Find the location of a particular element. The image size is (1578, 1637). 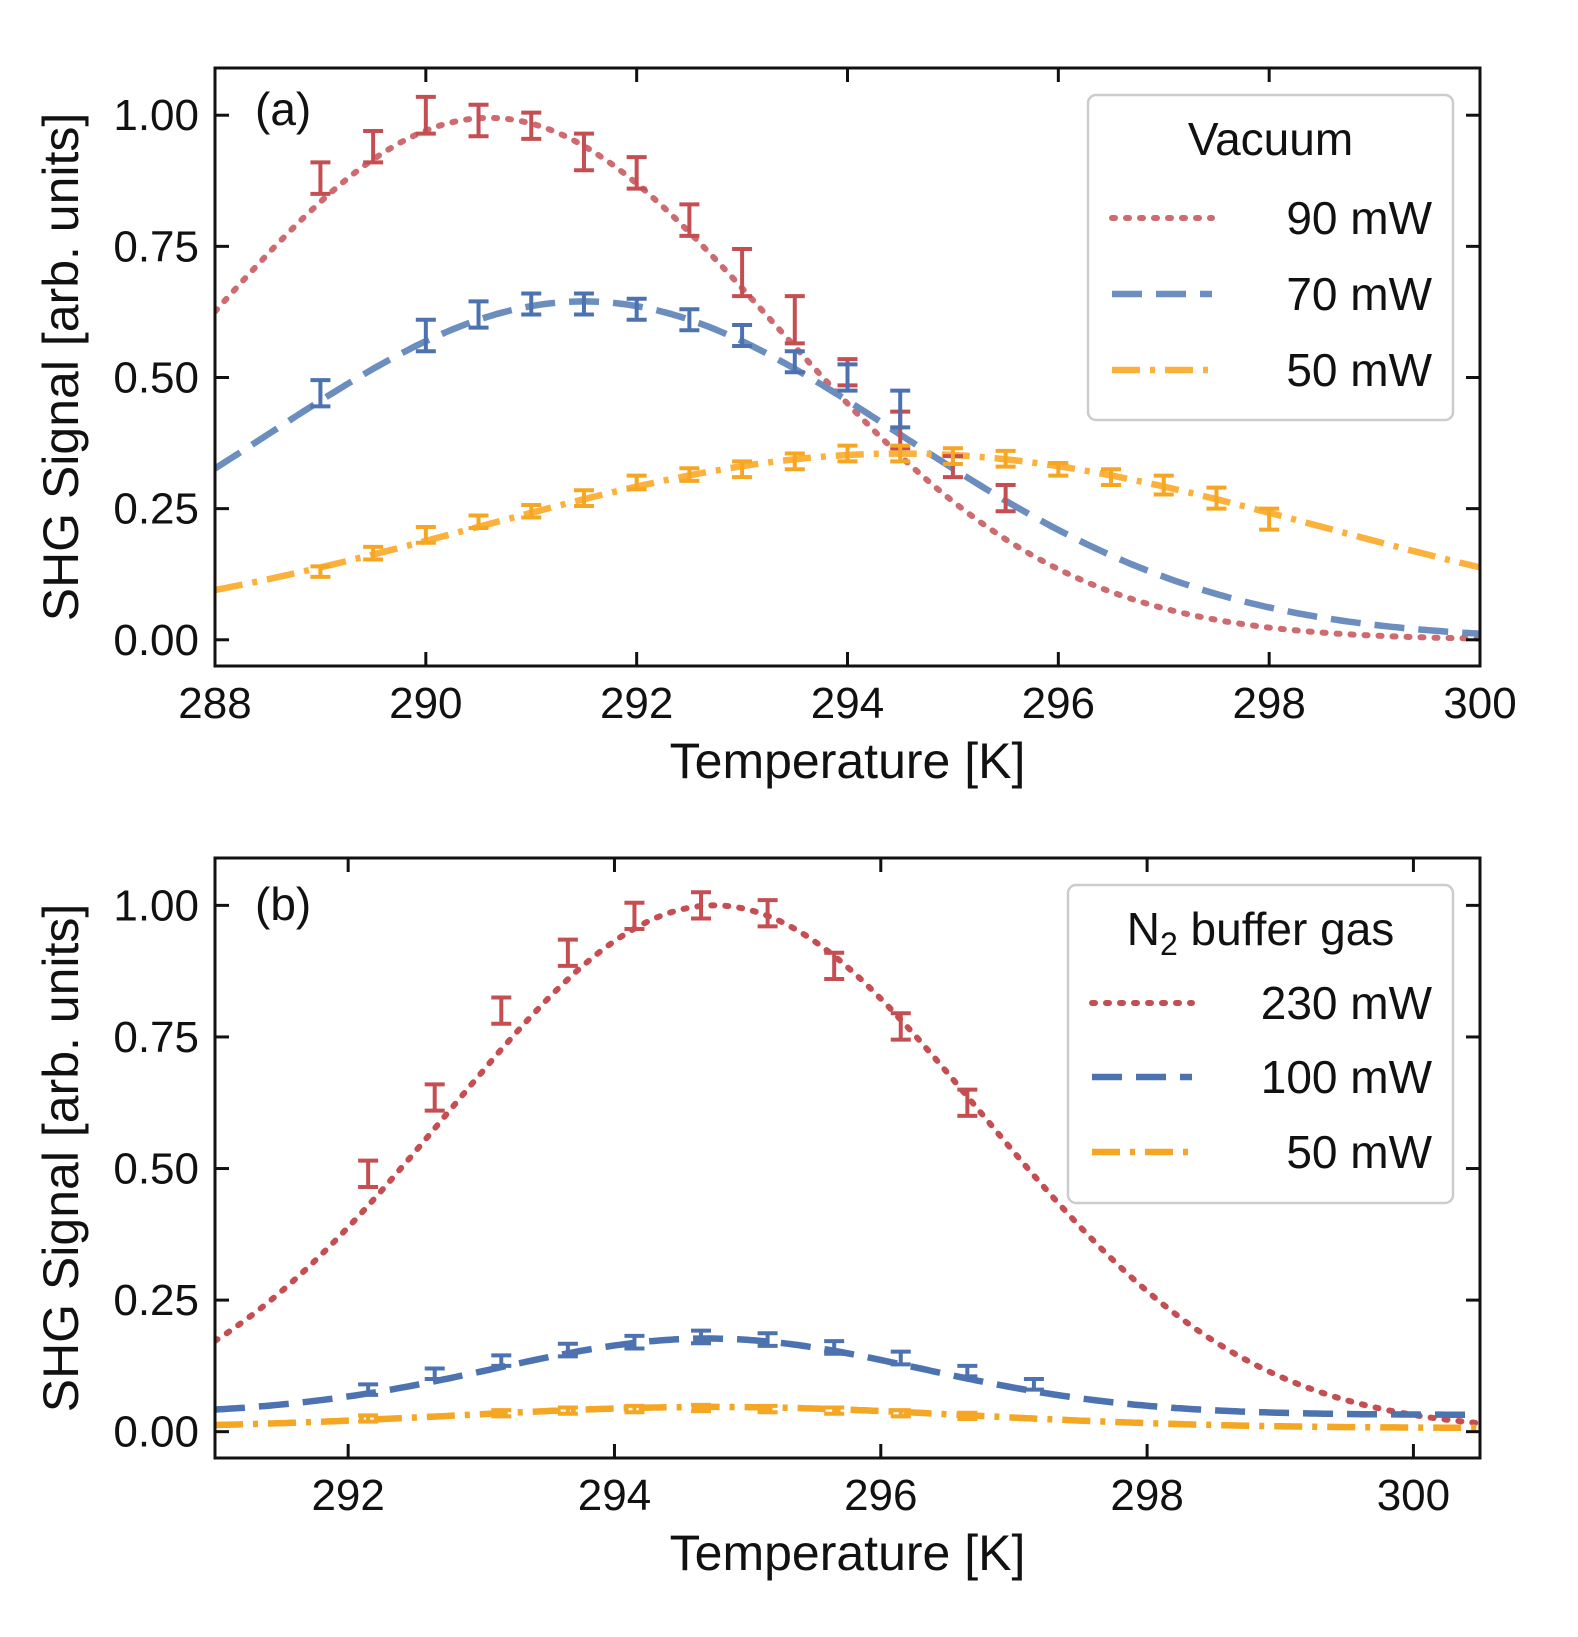

legend-entry-label: 230 mW is located at coordinates (1347, 1003).